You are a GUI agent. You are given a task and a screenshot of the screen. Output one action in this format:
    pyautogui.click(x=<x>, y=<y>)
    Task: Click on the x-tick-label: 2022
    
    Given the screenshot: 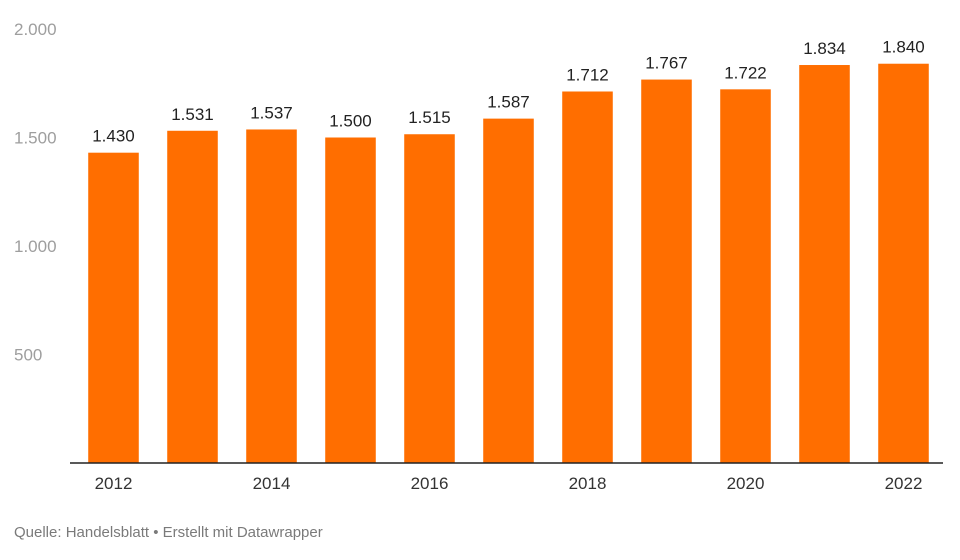 What is the action you would take?
    pyautogui.click(x=904, y=483)
    